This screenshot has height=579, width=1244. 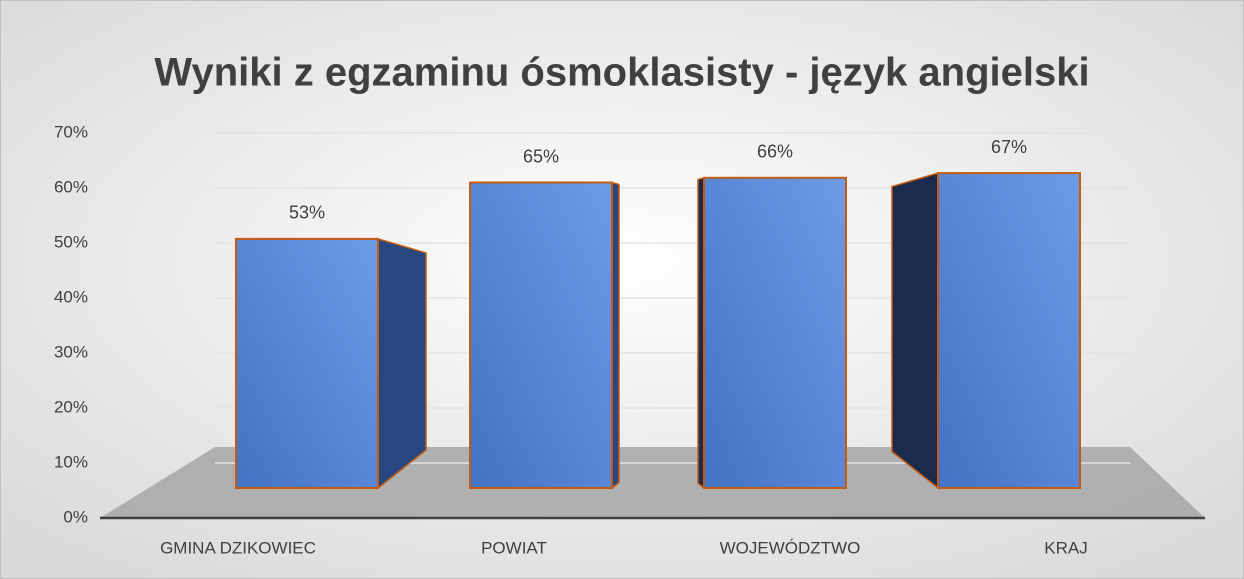 I want to click on y-tick-label: 20%, so click(x=71, y=406).